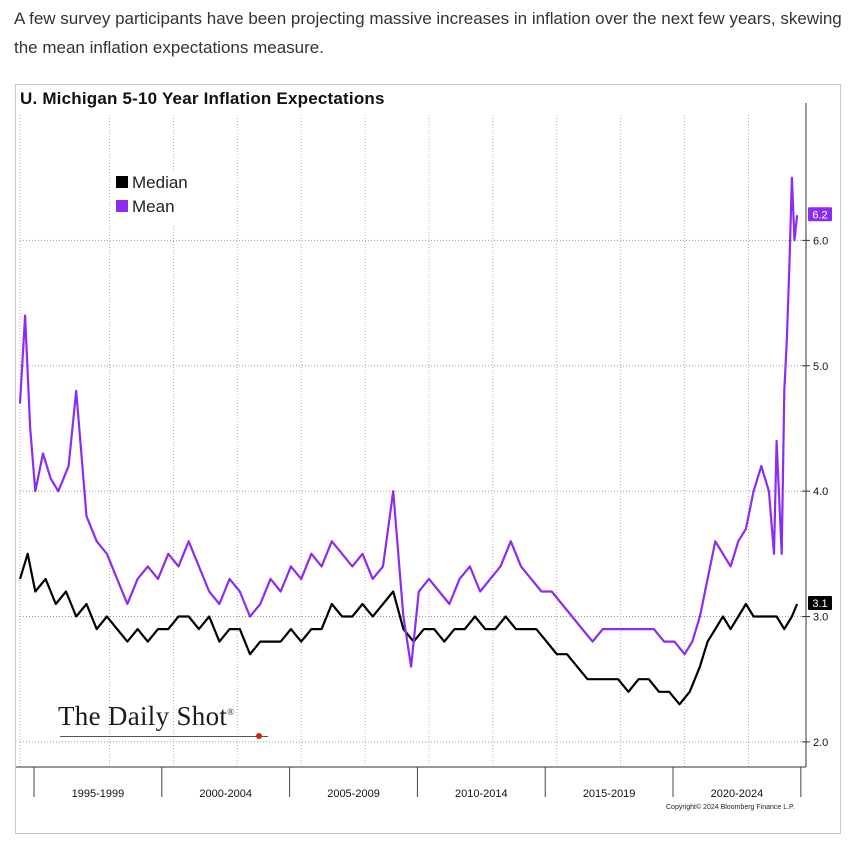 This screenshot has width=849, height=841. Describe the element at coordinates (730, 807) in the screenshot. I see `copyright-text: Copyright© 2024 Bloomberg Finance L.P.` at that location.